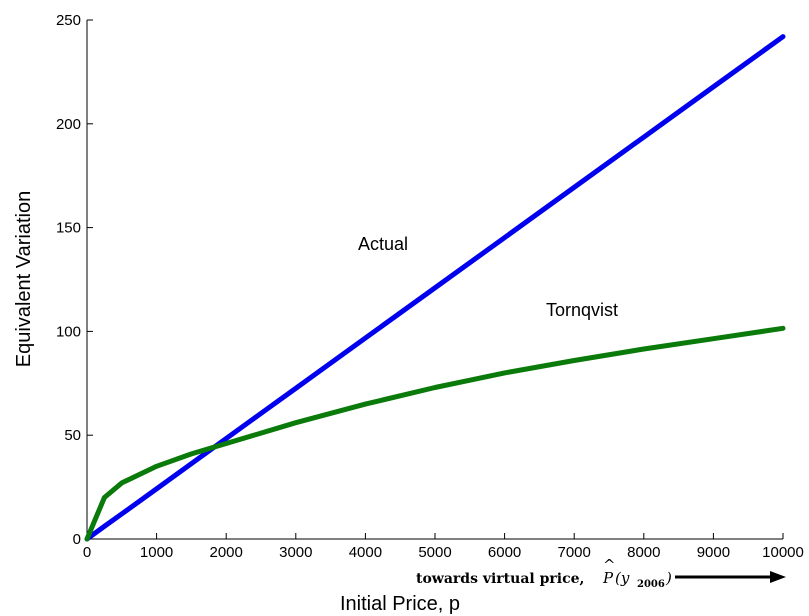  Describe the element at coordinates (582, 310) in the screenshot. I see `tornqvist-series-label: Tornqvist` at that location.